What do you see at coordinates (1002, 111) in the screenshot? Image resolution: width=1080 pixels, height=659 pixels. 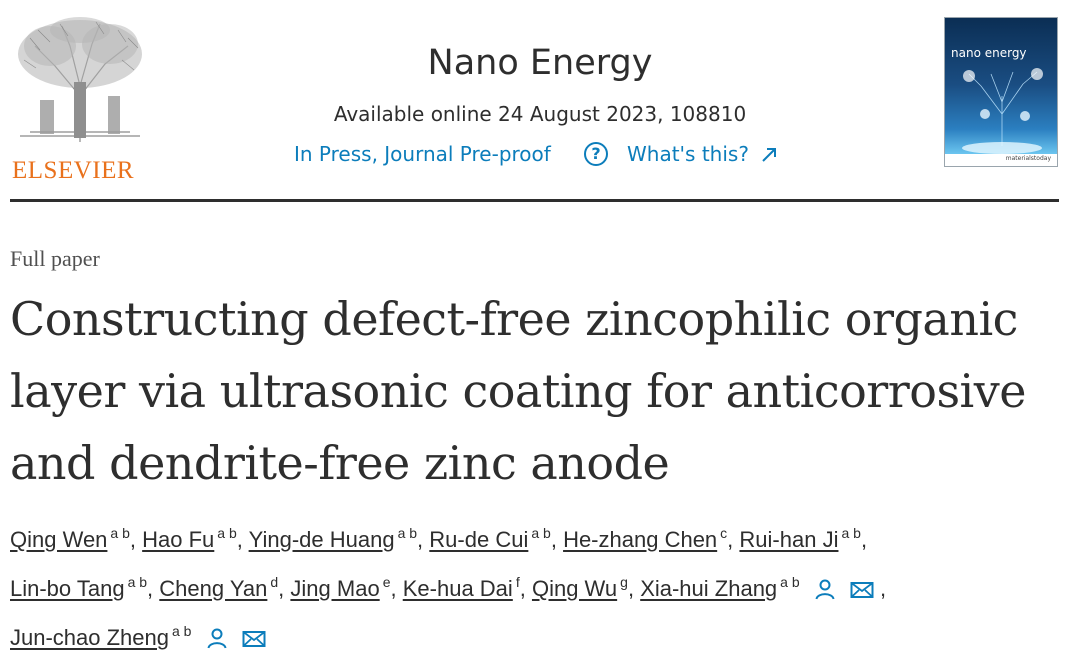 I see `cover-tree-graphic` at bounding box center [1002, 111].